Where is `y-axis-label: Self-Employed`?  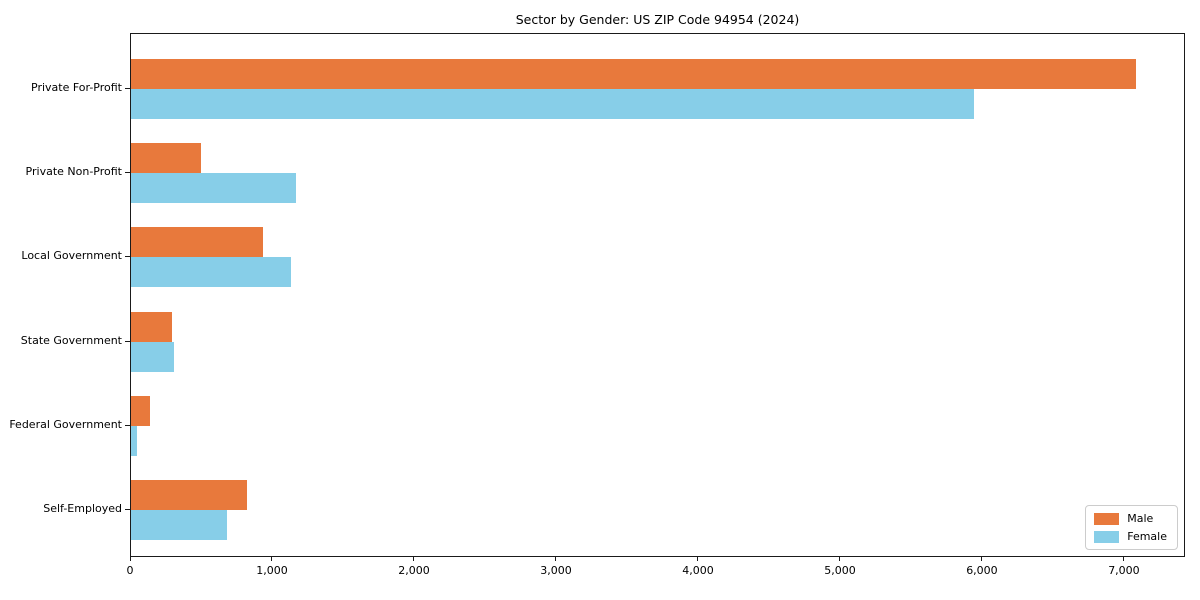
y-axis-label: Self-Employed is located at coordinates (82, 508).